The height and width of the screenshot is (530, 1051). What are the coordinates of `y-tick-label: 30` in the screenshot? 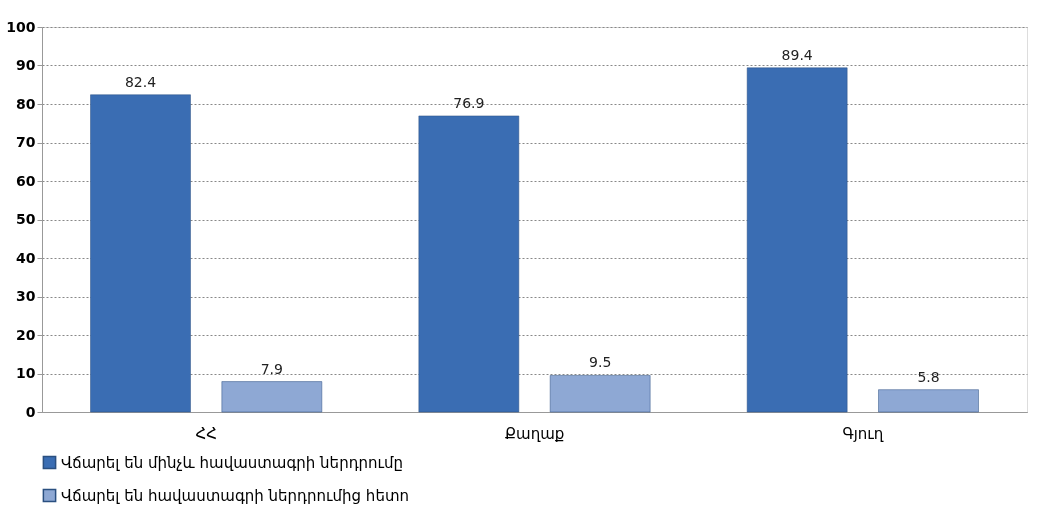 It's located at (26, 296).